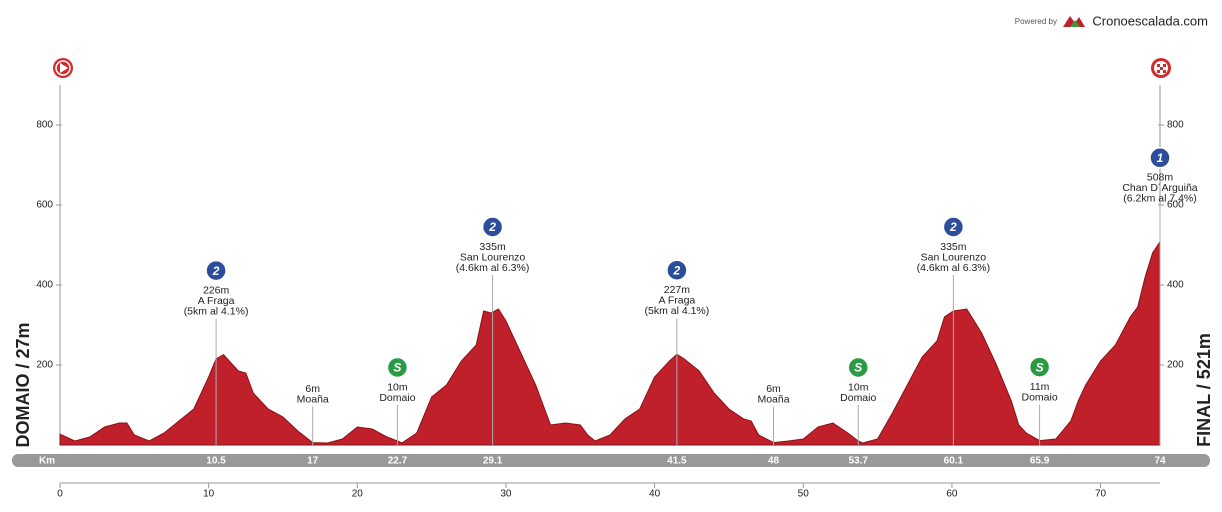 The image size is (1222, 512). Describe the element at coordinates (1040, 387) in the screenshot. I see `annotation-text: 11m` at that location.